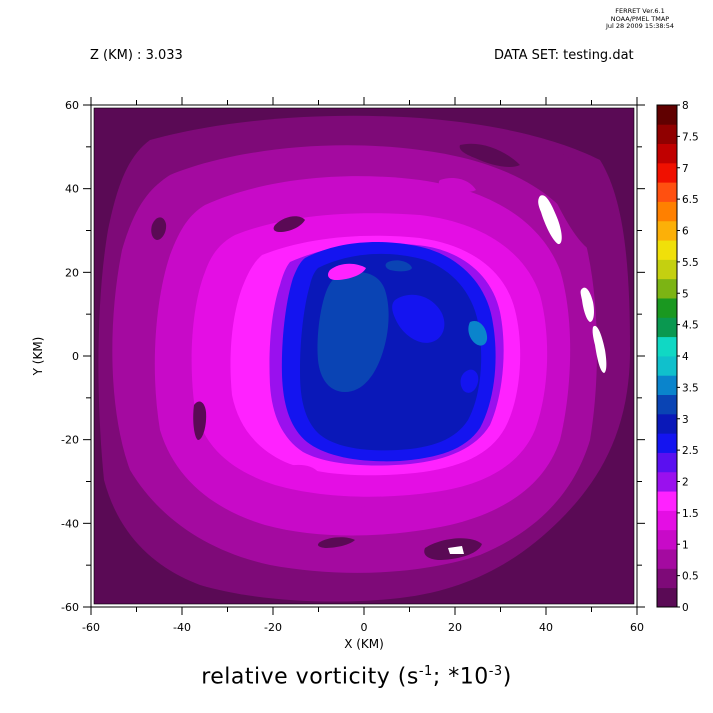  What do you see at coordinates (298, 471) in the screenshot?
I see `blob-sw` at bounding box center [298, 471].